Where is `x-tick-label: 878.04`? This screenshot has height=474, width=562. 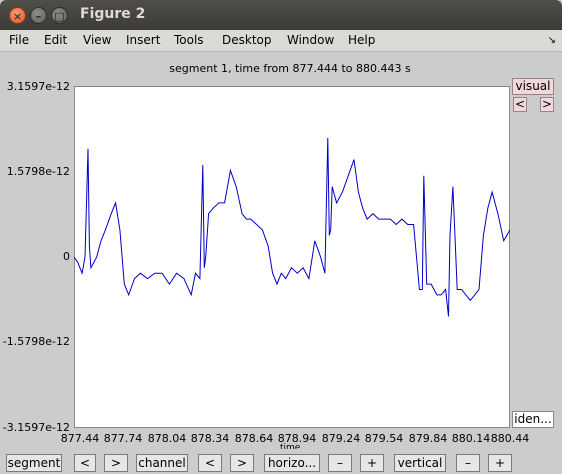
x-tick-label: 878.04 is located at coordinates (167, 438).